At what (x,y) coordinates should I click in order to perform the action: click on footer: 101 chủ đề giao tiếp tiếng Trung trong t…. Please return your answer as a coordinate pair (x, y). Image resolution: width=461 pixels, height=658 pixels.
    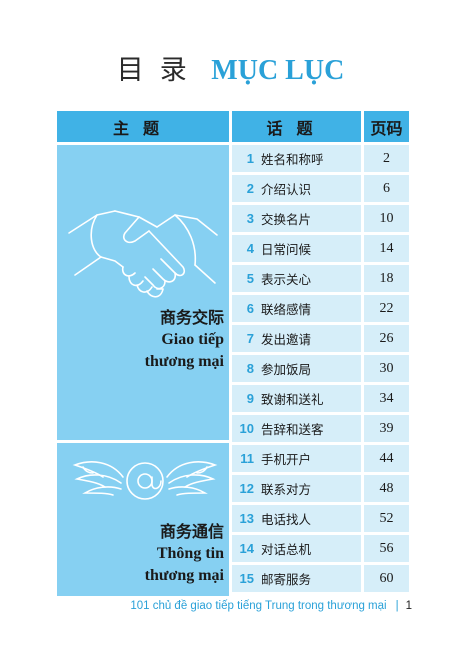
    Looking at the image, I should click on (206, 606).